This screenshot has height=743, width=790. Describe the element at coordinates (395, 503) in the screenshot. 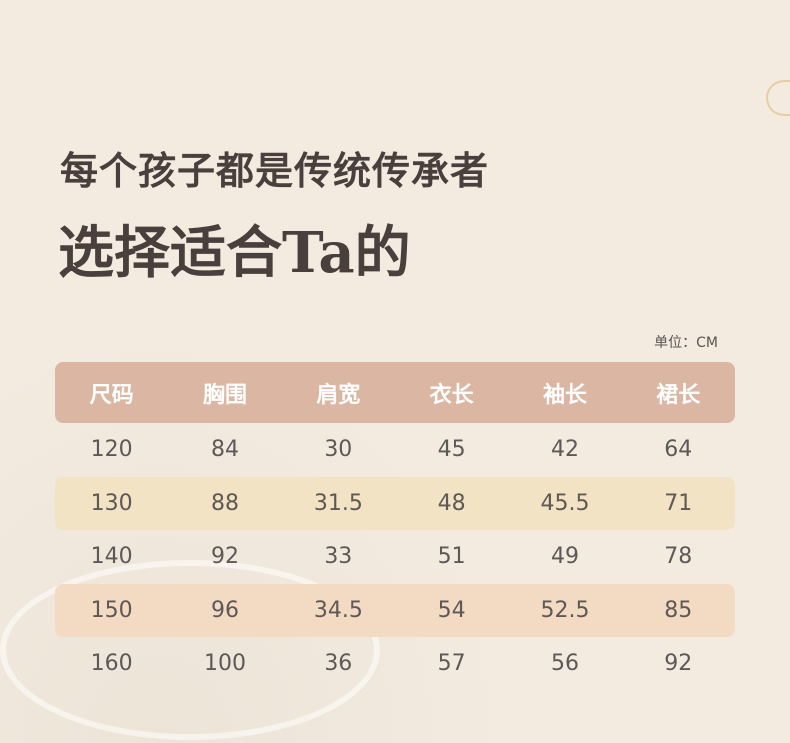

I see `table-row: 130 88 31.5 48 45.5 71` at that location.